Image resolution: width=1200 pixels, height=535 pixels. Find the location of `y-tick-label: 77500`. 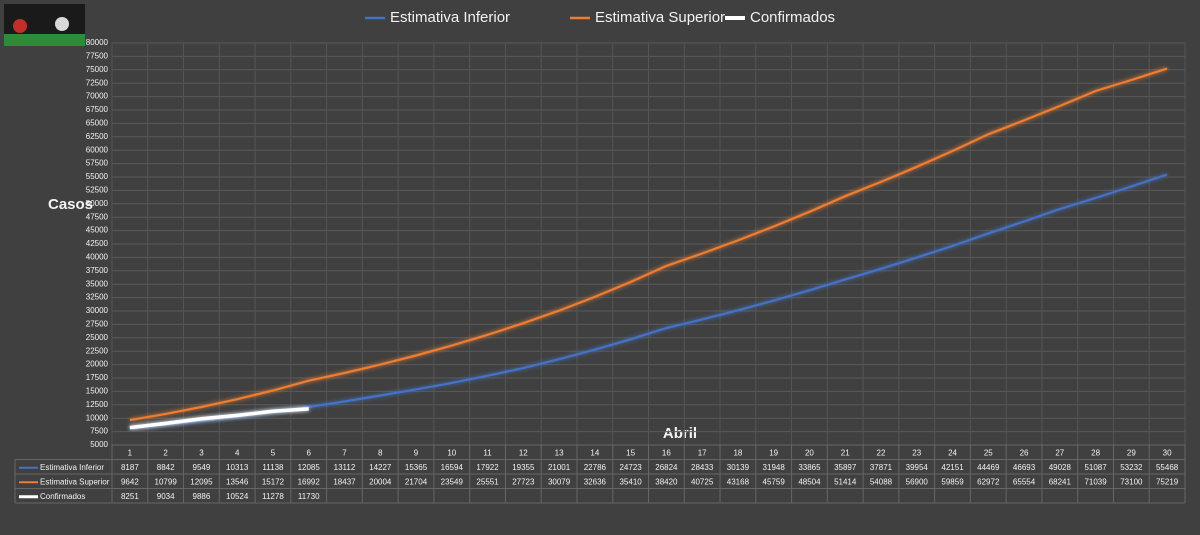

y-tick-label: 77500 is located at coordinates (97, 56).